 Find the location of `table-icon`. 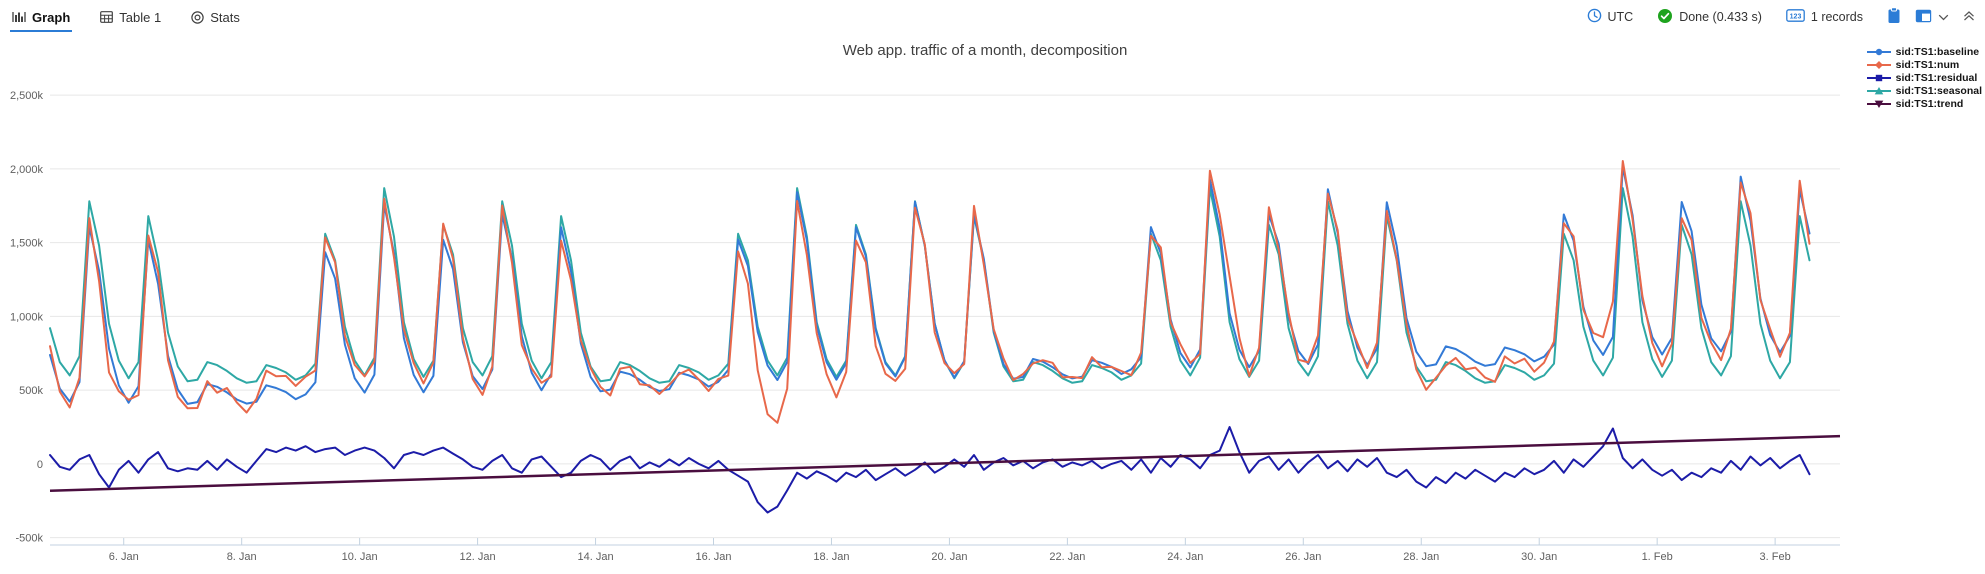

table-icon is located at coordinates (107, 17).